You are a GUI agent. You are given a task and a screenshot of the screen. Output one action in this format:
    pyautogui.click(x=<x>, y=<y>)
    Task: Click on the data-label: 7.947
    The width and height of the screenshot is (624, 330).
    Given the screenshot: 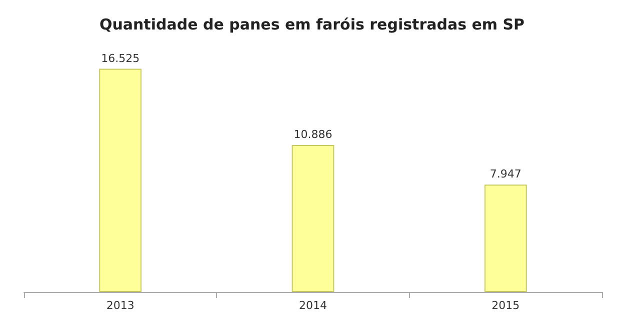 What is the action you would take?
    pyautogui.click(x=506, y=174)
    